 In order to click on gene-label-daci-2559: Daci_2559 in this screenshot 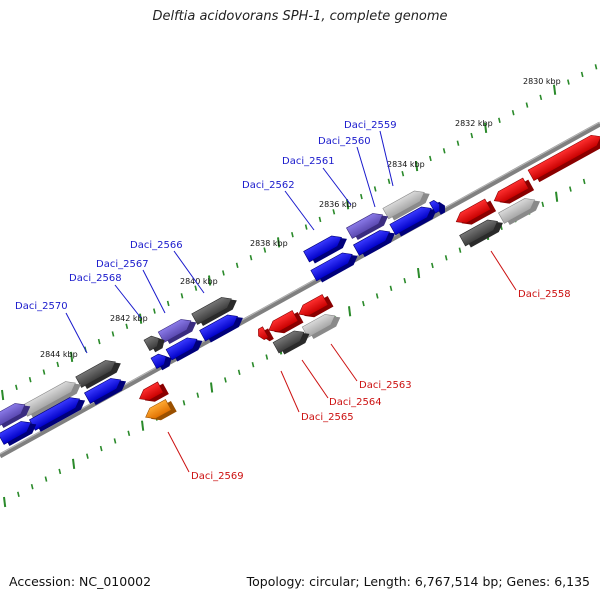, I will do `click(370, 125)`.